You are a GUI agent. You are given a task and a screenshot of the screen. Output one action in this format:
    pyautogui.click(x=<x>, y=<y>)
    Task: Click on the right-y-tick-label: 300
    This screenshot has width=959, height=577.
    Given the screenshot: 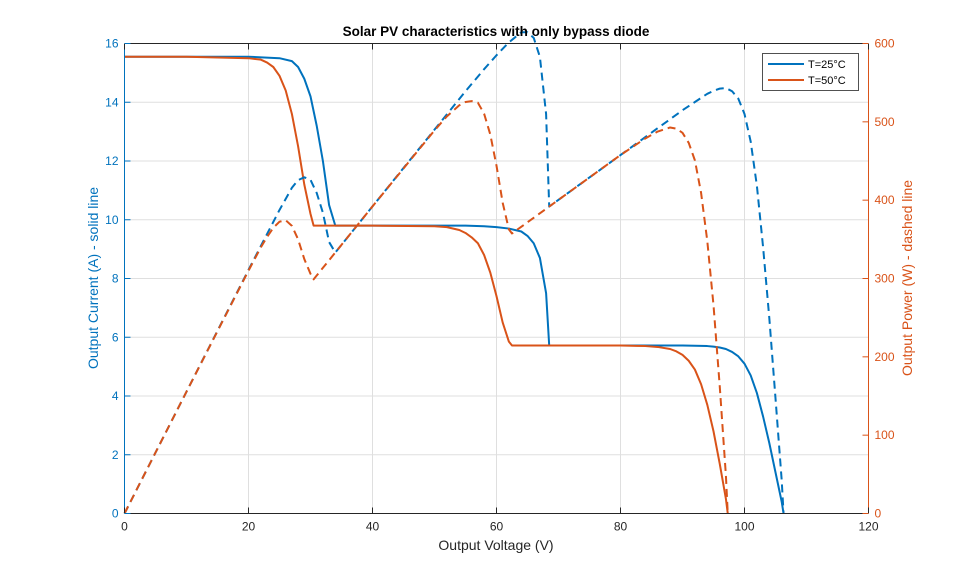 What is the action you would take?
    pyautogui.click(x=885, y=279)
    